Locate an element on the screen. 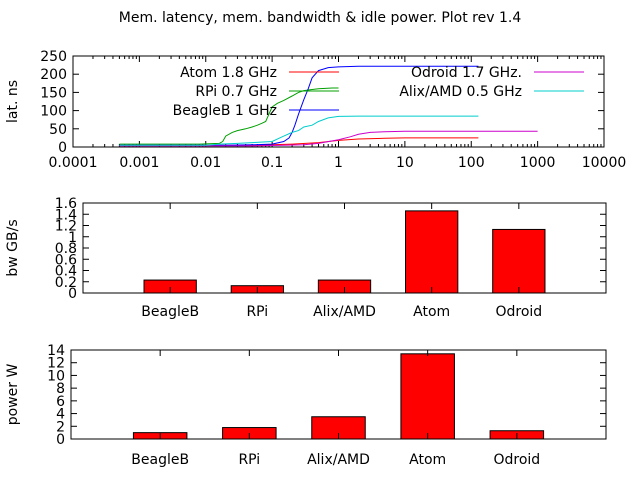  y-tick-label: 12 is located at coordinates (56, 364).